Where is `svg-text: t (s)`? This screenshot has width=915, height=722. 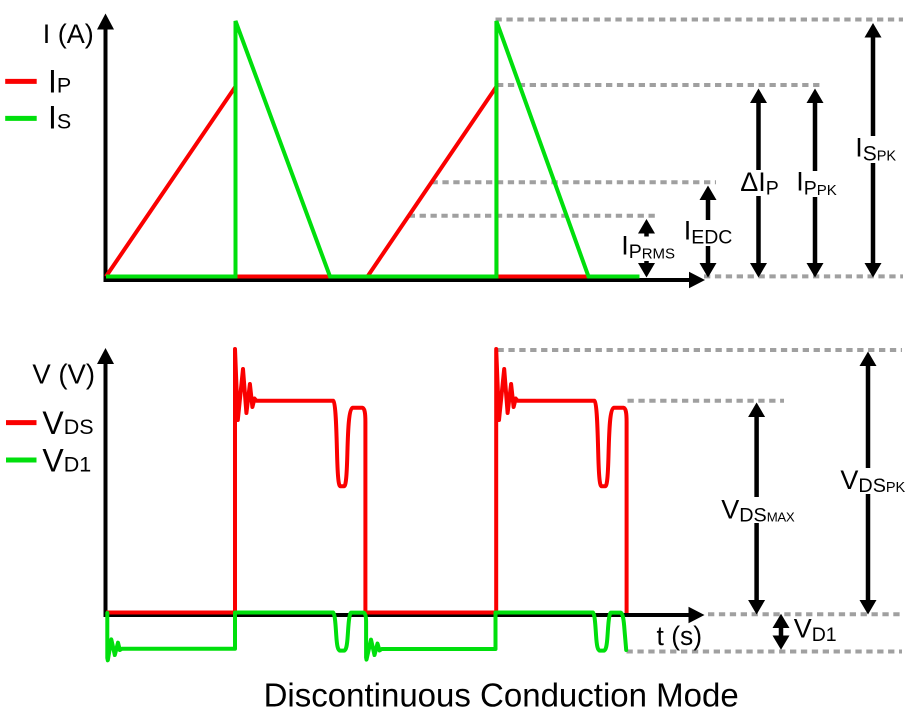 svg-text: t (s) is located at coordinates (680, 636).